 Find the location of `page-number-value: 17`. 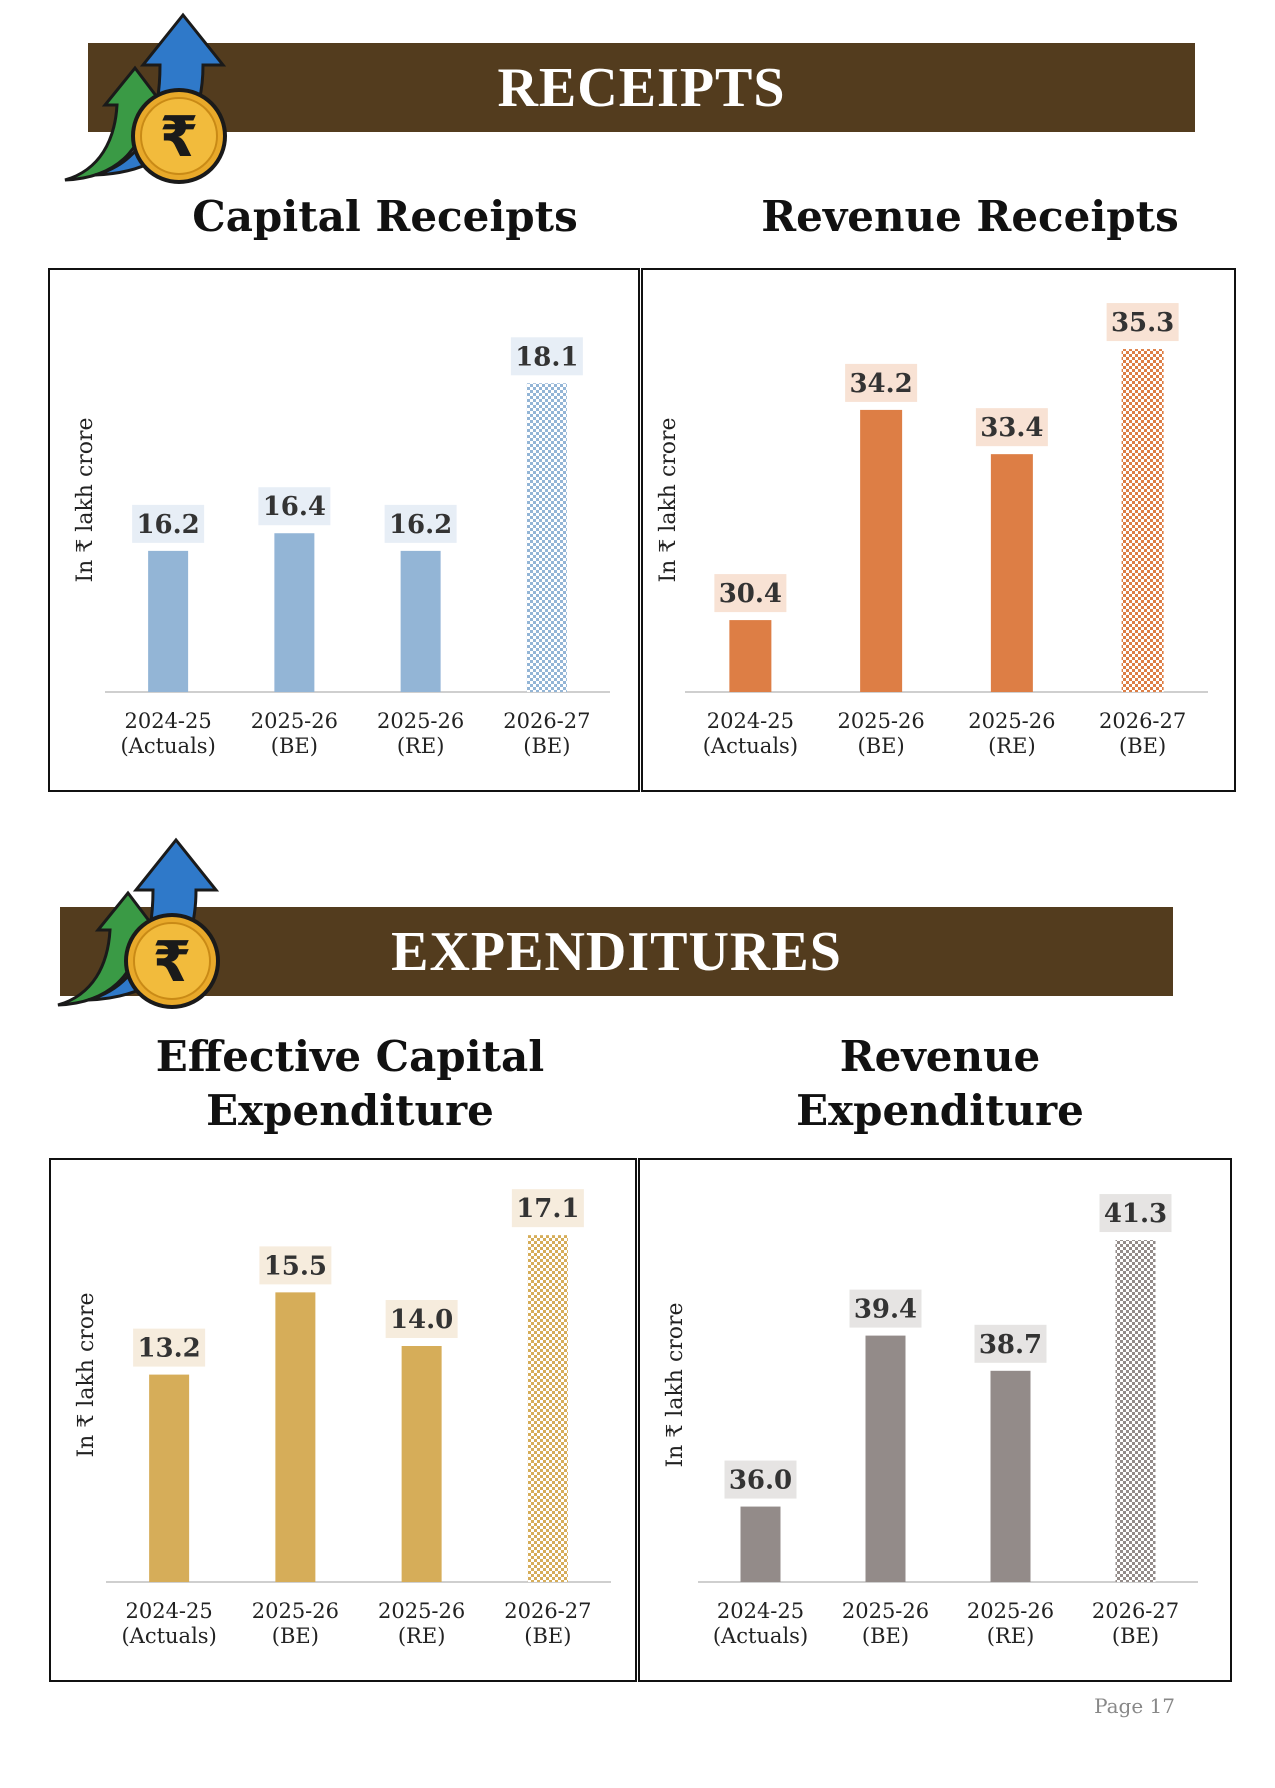

page-number-value: 17 is located at coordinates (1162, 1706).